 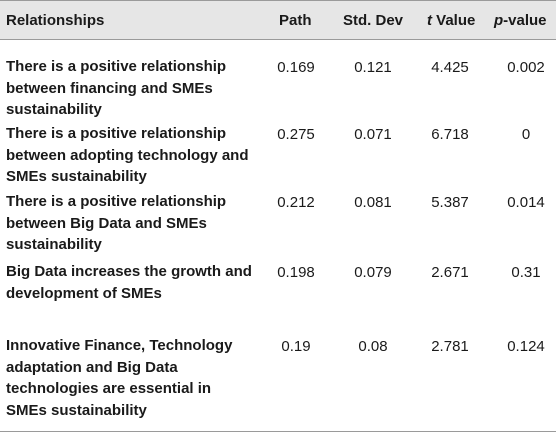 I want to click on std-dev-cell: 0.081, so click(x=373, y=202).